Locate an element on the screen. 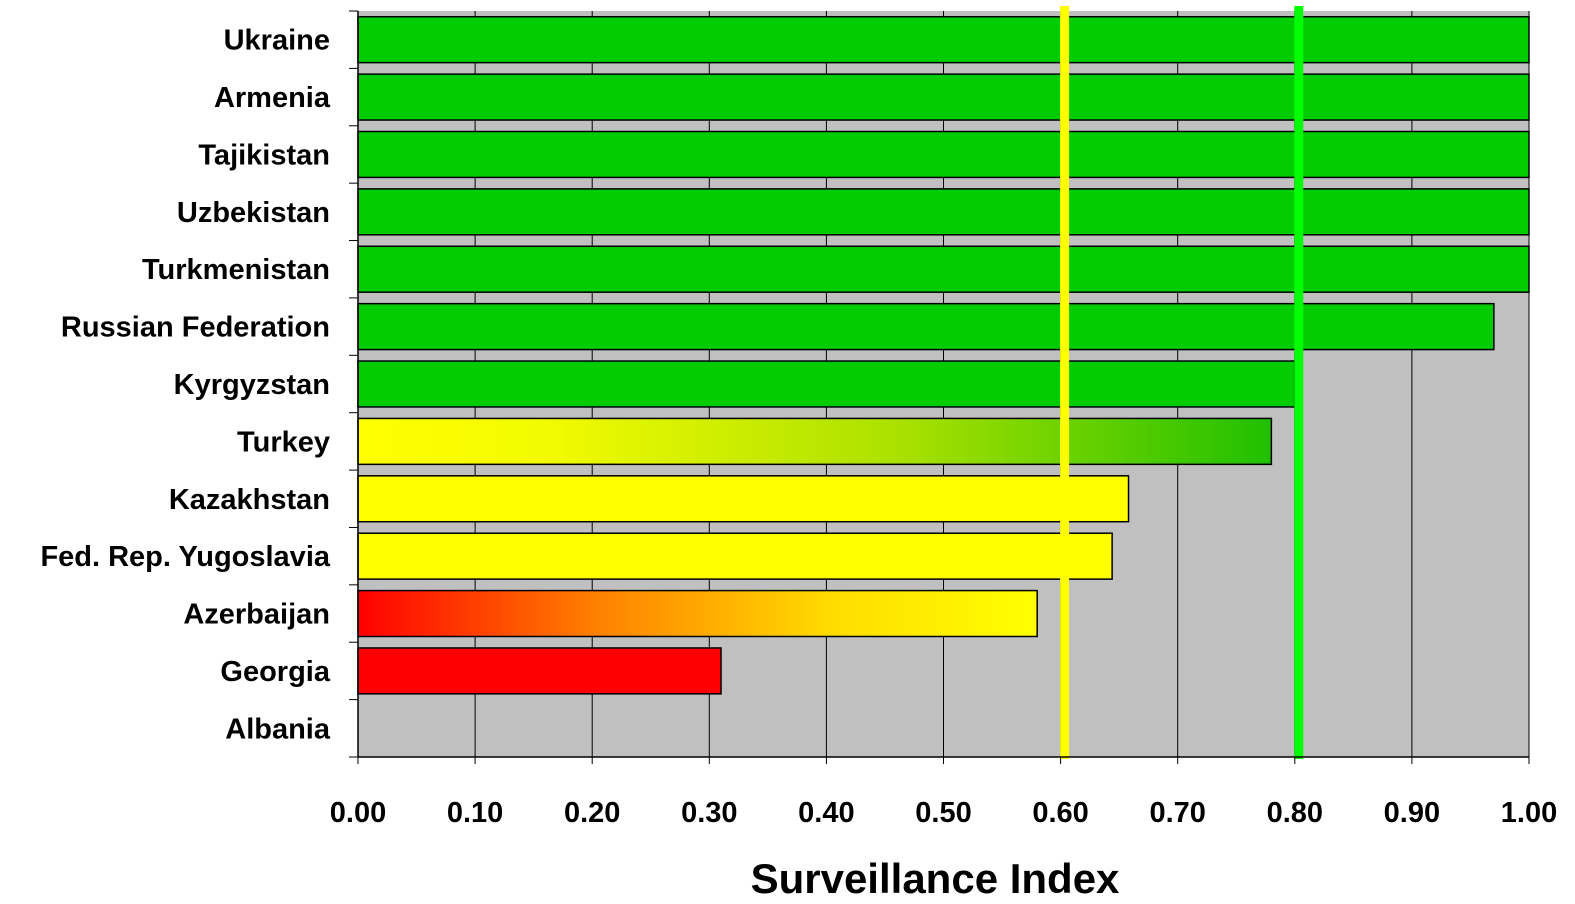 The height and width of the screenshot is (904, 1575). x-tick-label: 0.60 is located at coordinates (1060, 813).